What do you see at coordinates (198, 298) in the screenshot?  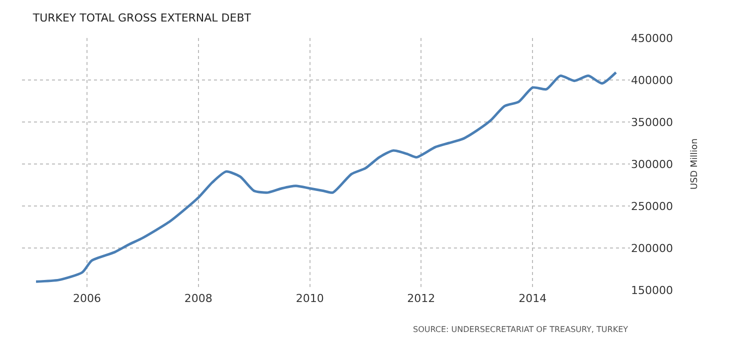 I see `x-tick-label: 2008` at bounding box center [198, 298].